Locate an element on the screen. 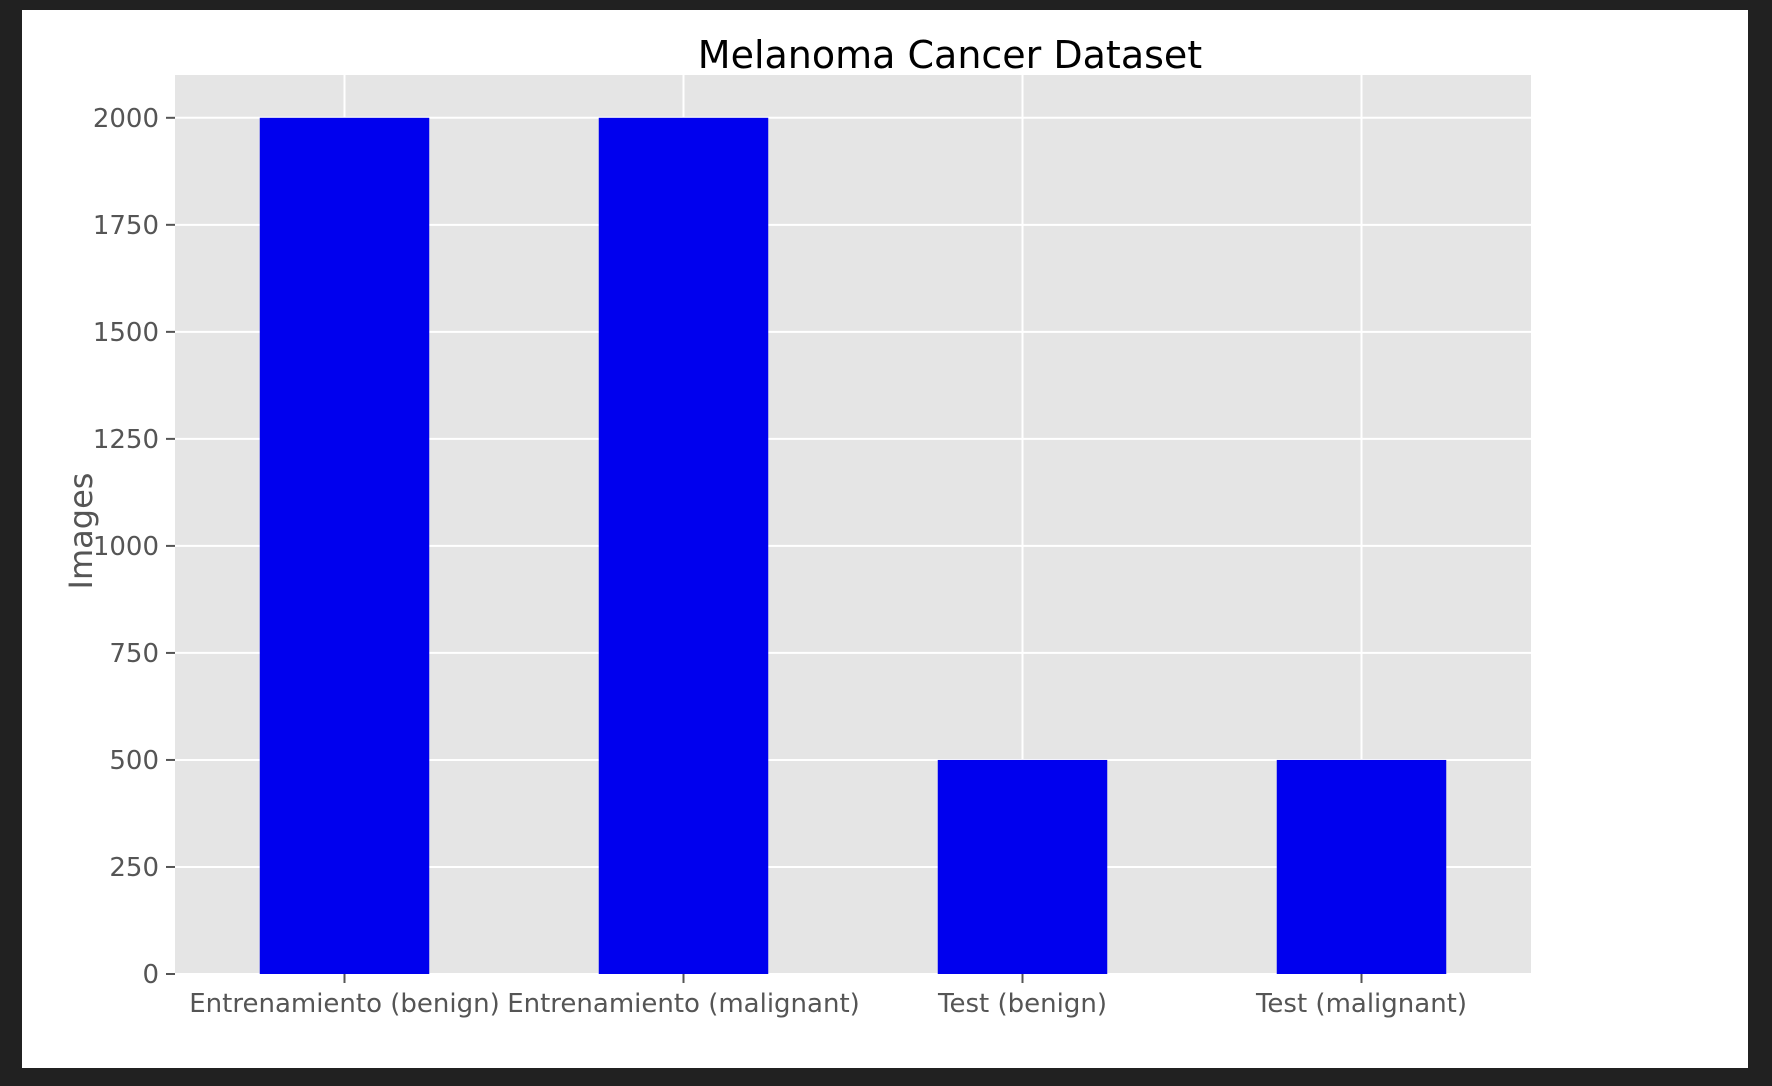 This screenshot has height=1086, width=1772. y-tick-label: 1250 is located at coordinates (126, 440).